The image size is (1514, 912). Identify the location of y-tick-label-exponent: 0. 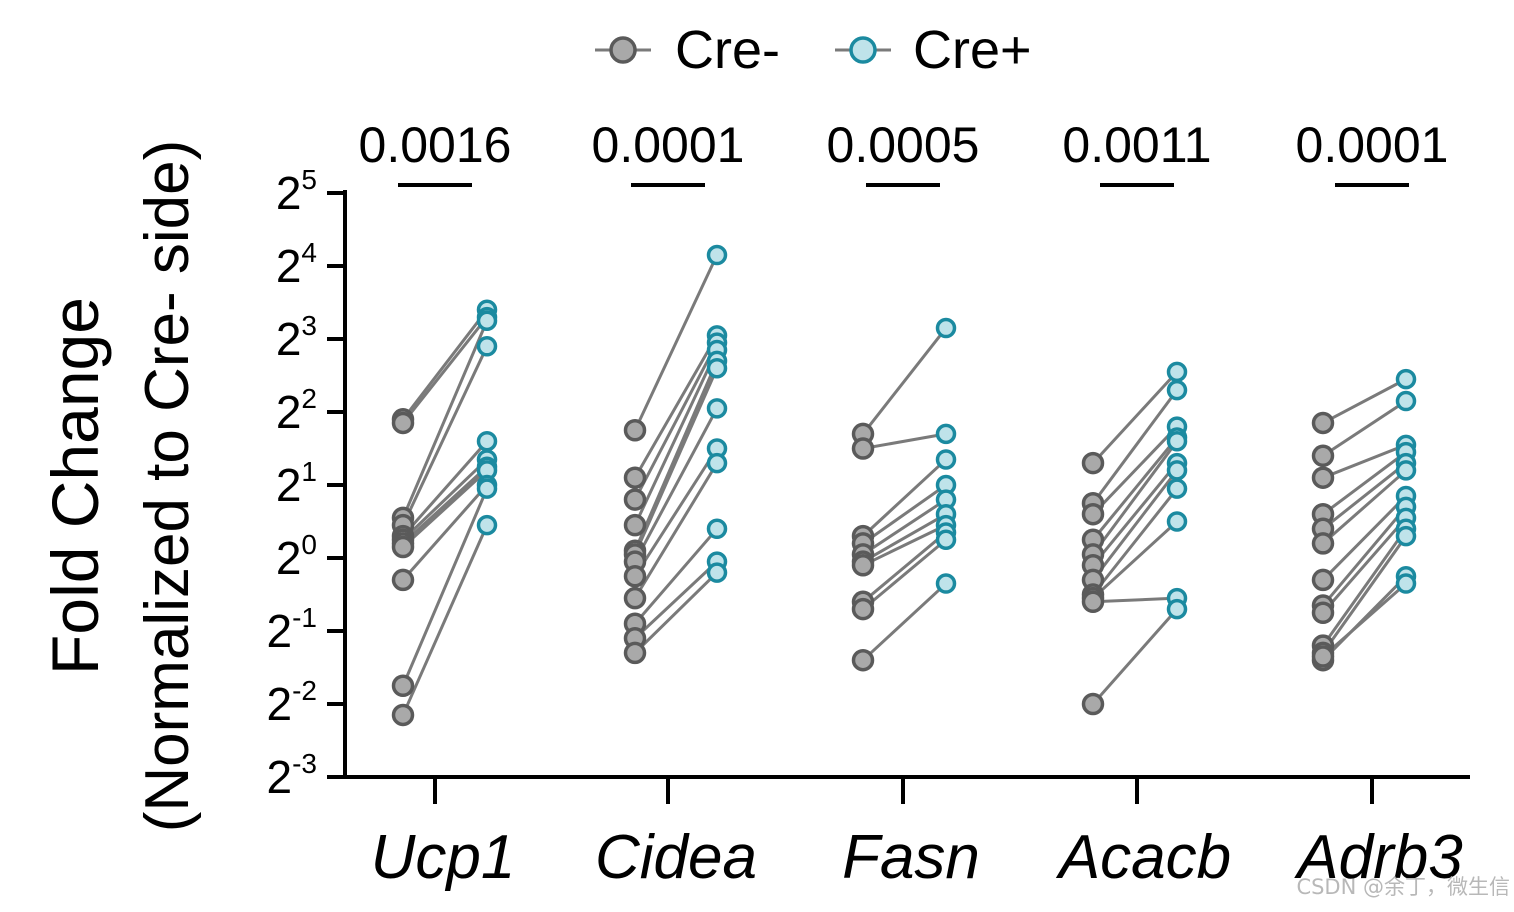
(309, 544).